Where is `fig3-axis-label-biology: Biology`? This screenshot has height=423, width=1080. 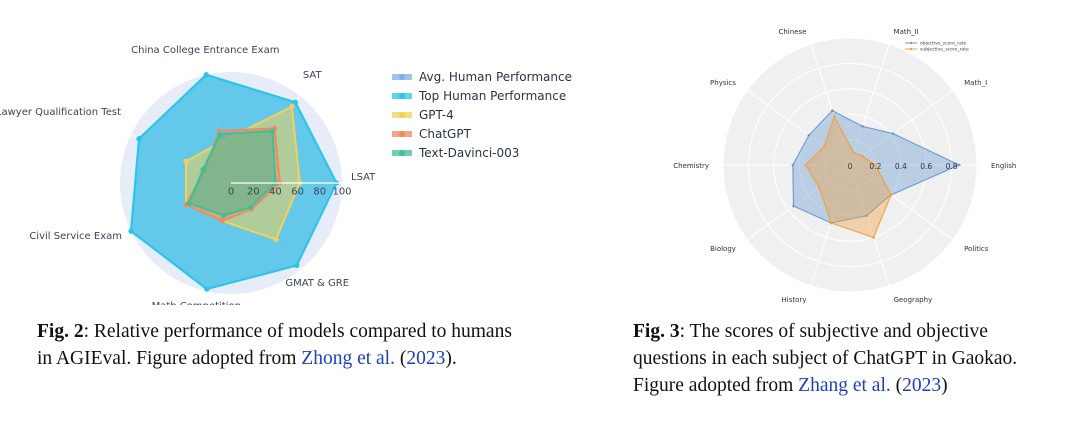
fig3-axis-label-biology: Biology is located at coordinates (723, 249).